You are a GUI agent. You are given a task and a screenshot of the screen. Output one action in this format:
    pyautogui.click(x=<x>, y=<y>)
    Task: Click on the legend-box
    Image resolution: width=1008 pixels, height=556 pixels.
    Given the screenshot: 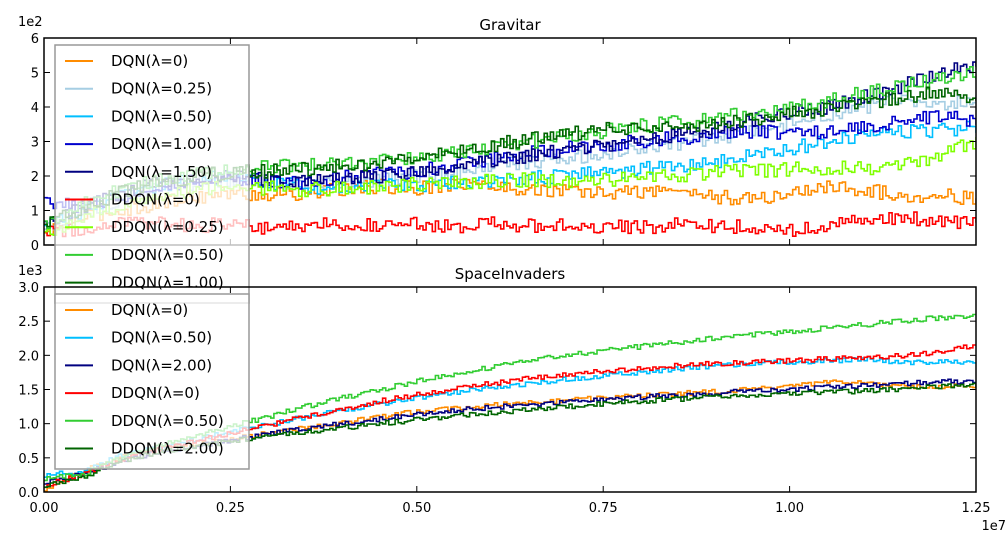 What is the action you would take?
    pyautogui.click(x=152, y=381)
    